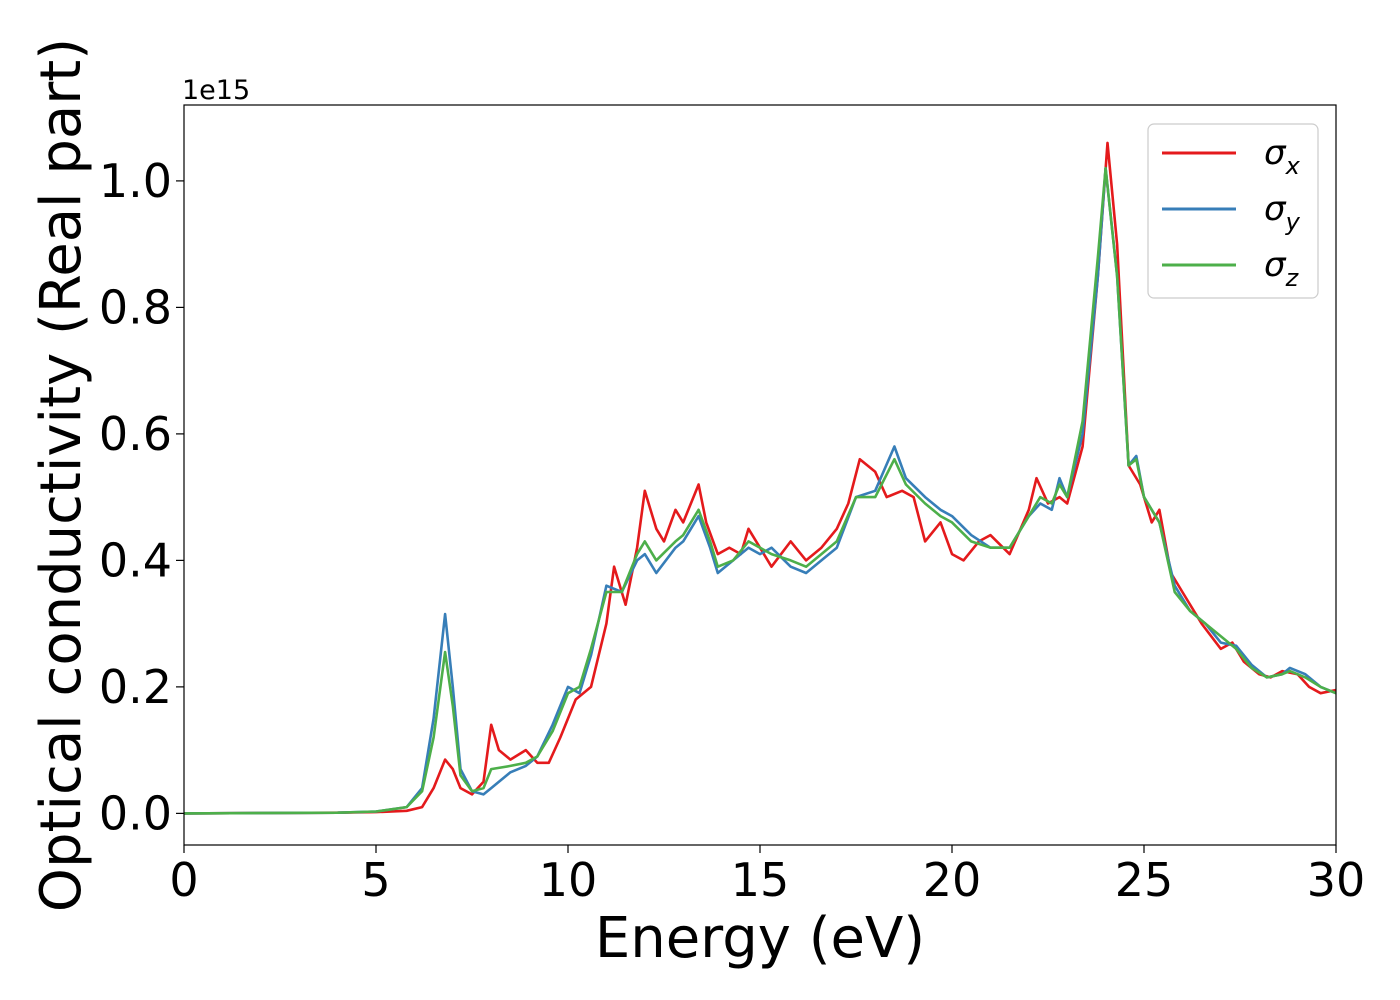 The image size is (1400, 1000). Describe the element at coordinates (135, 307) in the screenshot. I see `y-tick-label: 0.8` at that location.